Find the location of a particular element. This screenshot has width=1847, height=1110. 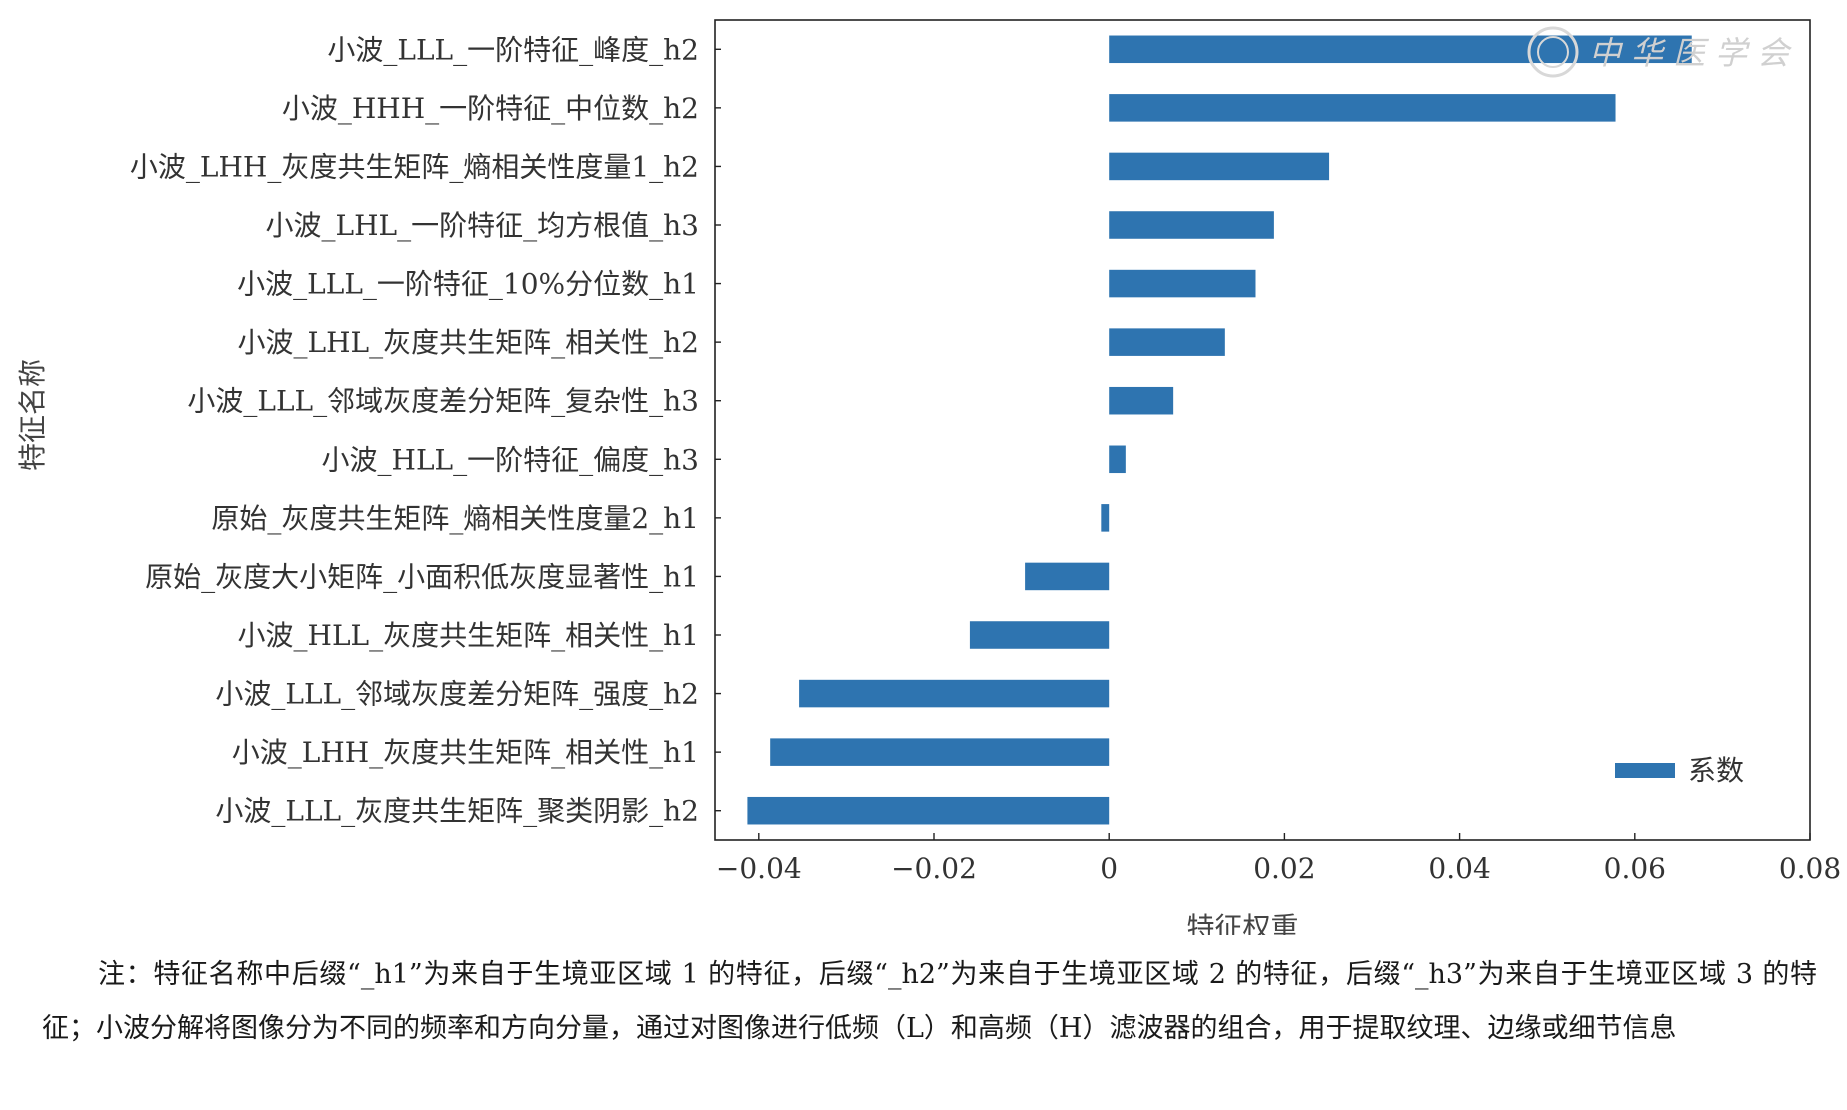

y-tick-label: 小波_LLL_一阶特征_10%分位数_h1 is located at coordinates (468, 284).